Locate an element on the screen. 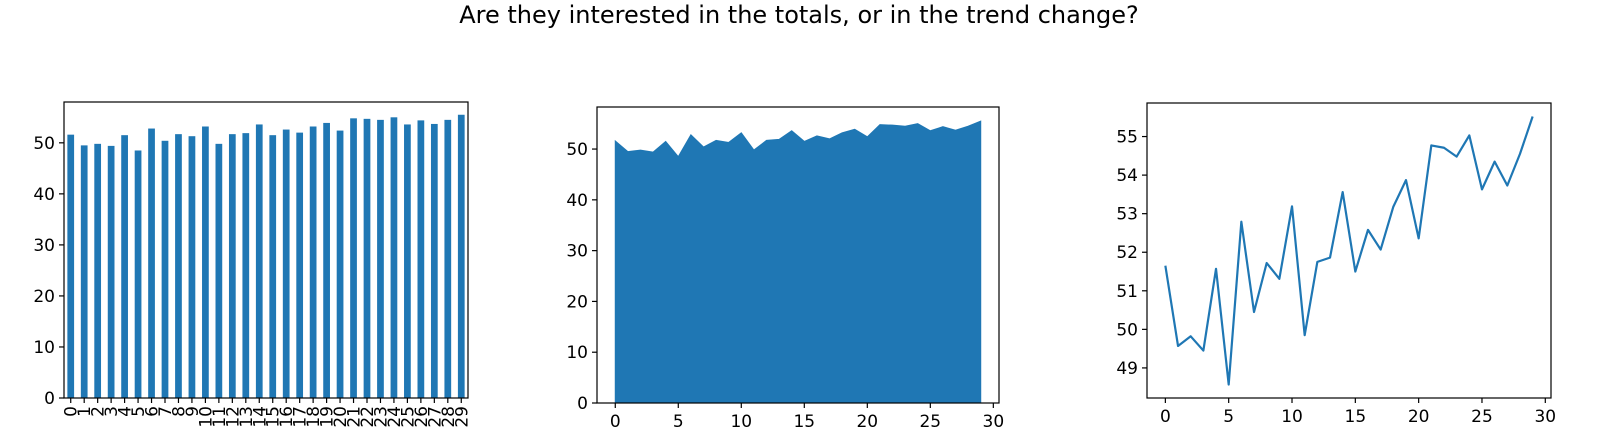 The width and height of the screenshot is (1598, 437). x-tick-label: 17 is located at coordinates (301, 417).